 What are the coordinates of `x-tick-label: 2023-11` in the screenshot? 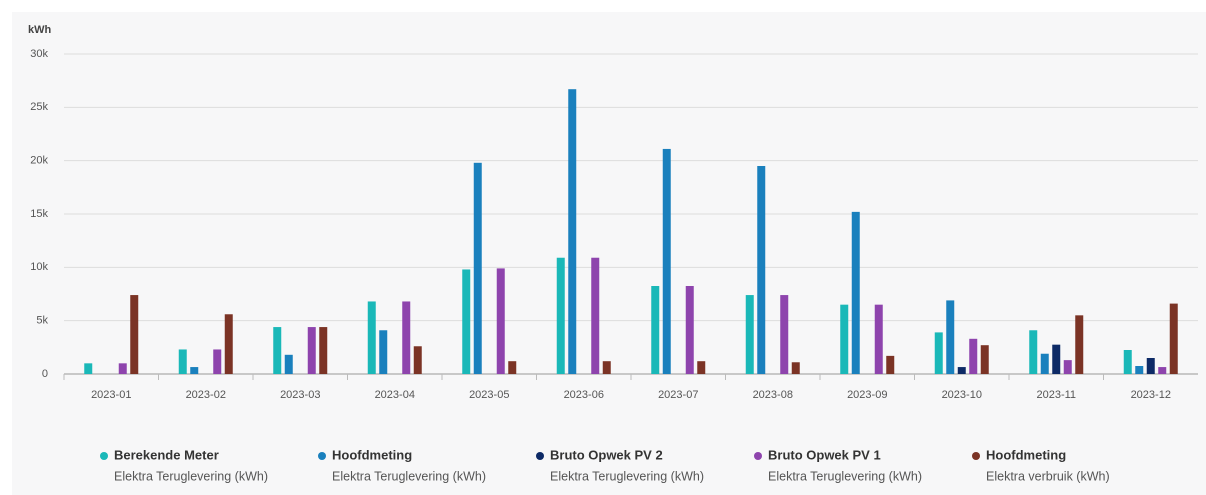 It's located at (1056, 395).